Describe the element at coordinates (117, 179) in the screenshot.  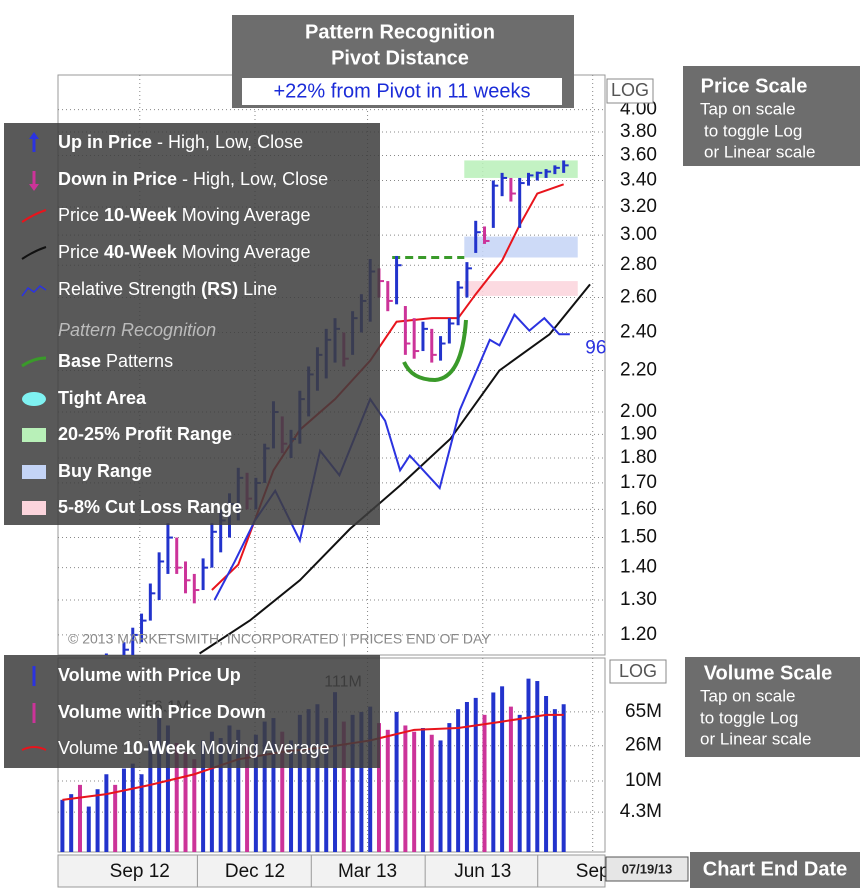
I see `legend-text: Down in Price` at that location.